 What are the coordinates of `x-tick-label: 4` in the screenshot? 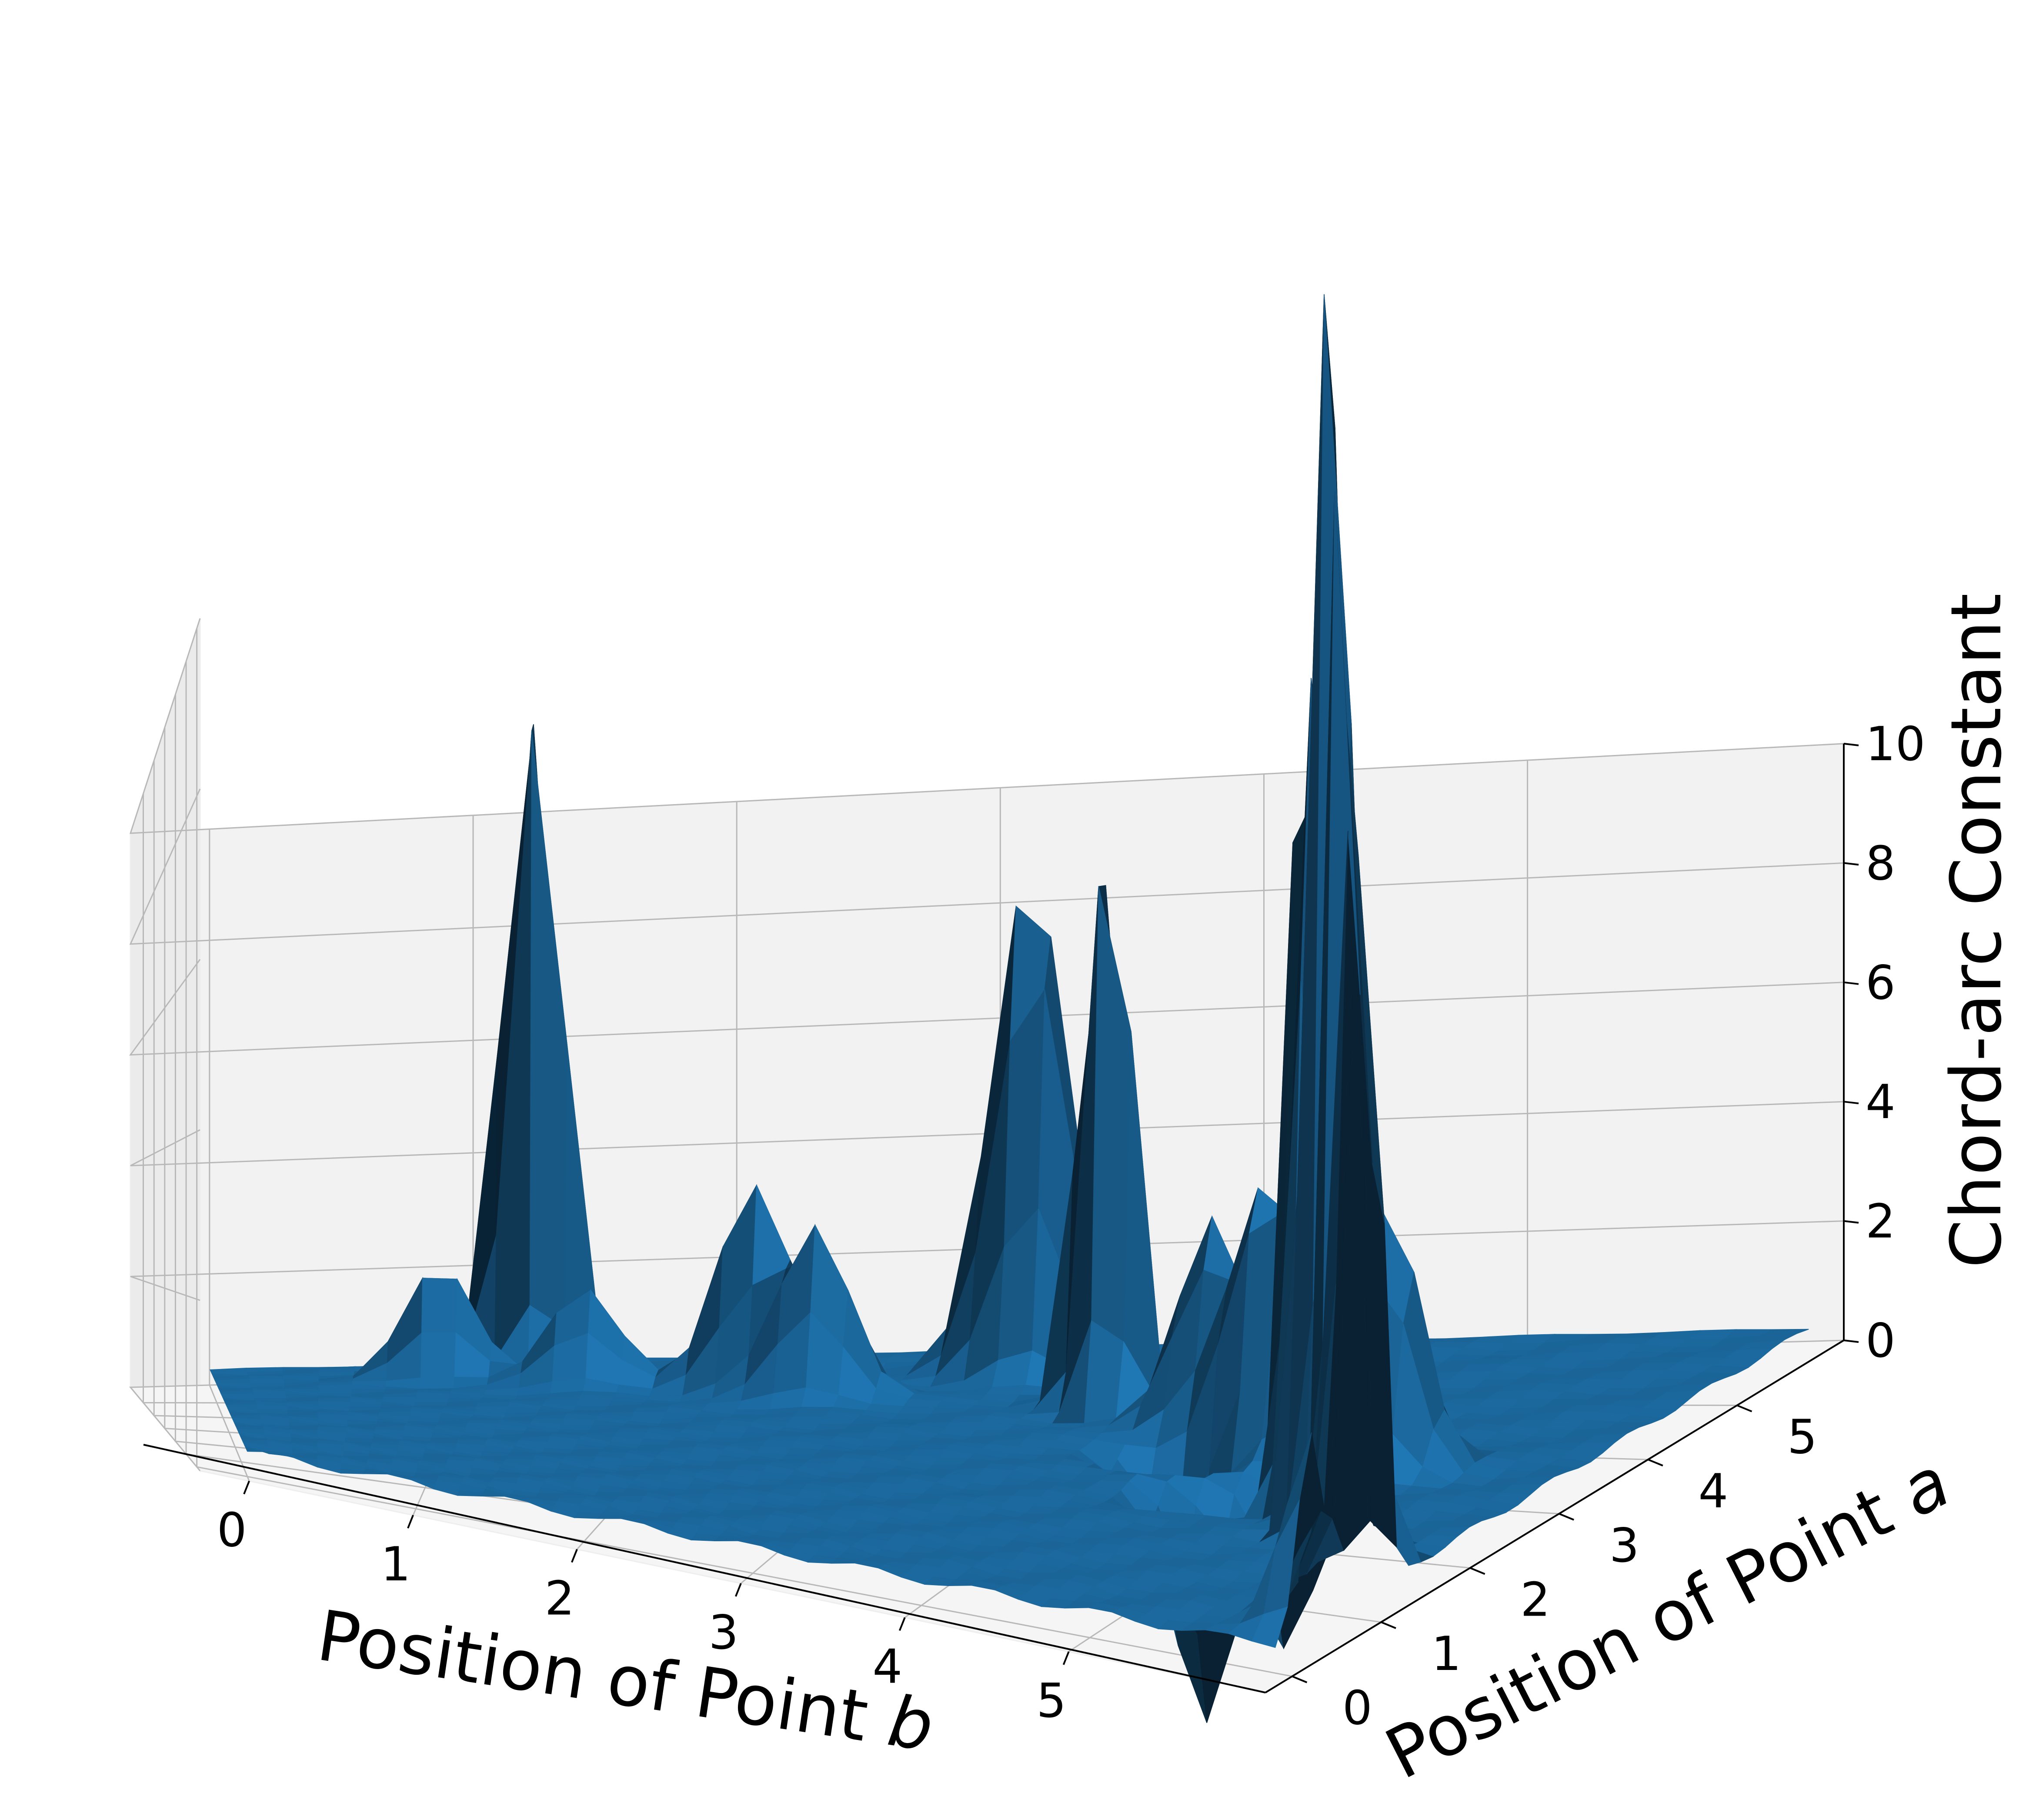 It's located at (887, 1667).